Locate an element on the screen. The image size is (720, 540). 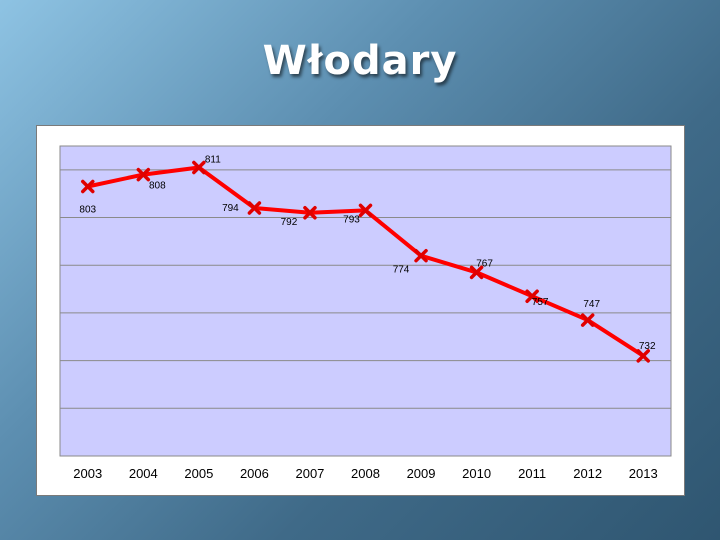
data-label: 732 is located at coordinates (647, 346).